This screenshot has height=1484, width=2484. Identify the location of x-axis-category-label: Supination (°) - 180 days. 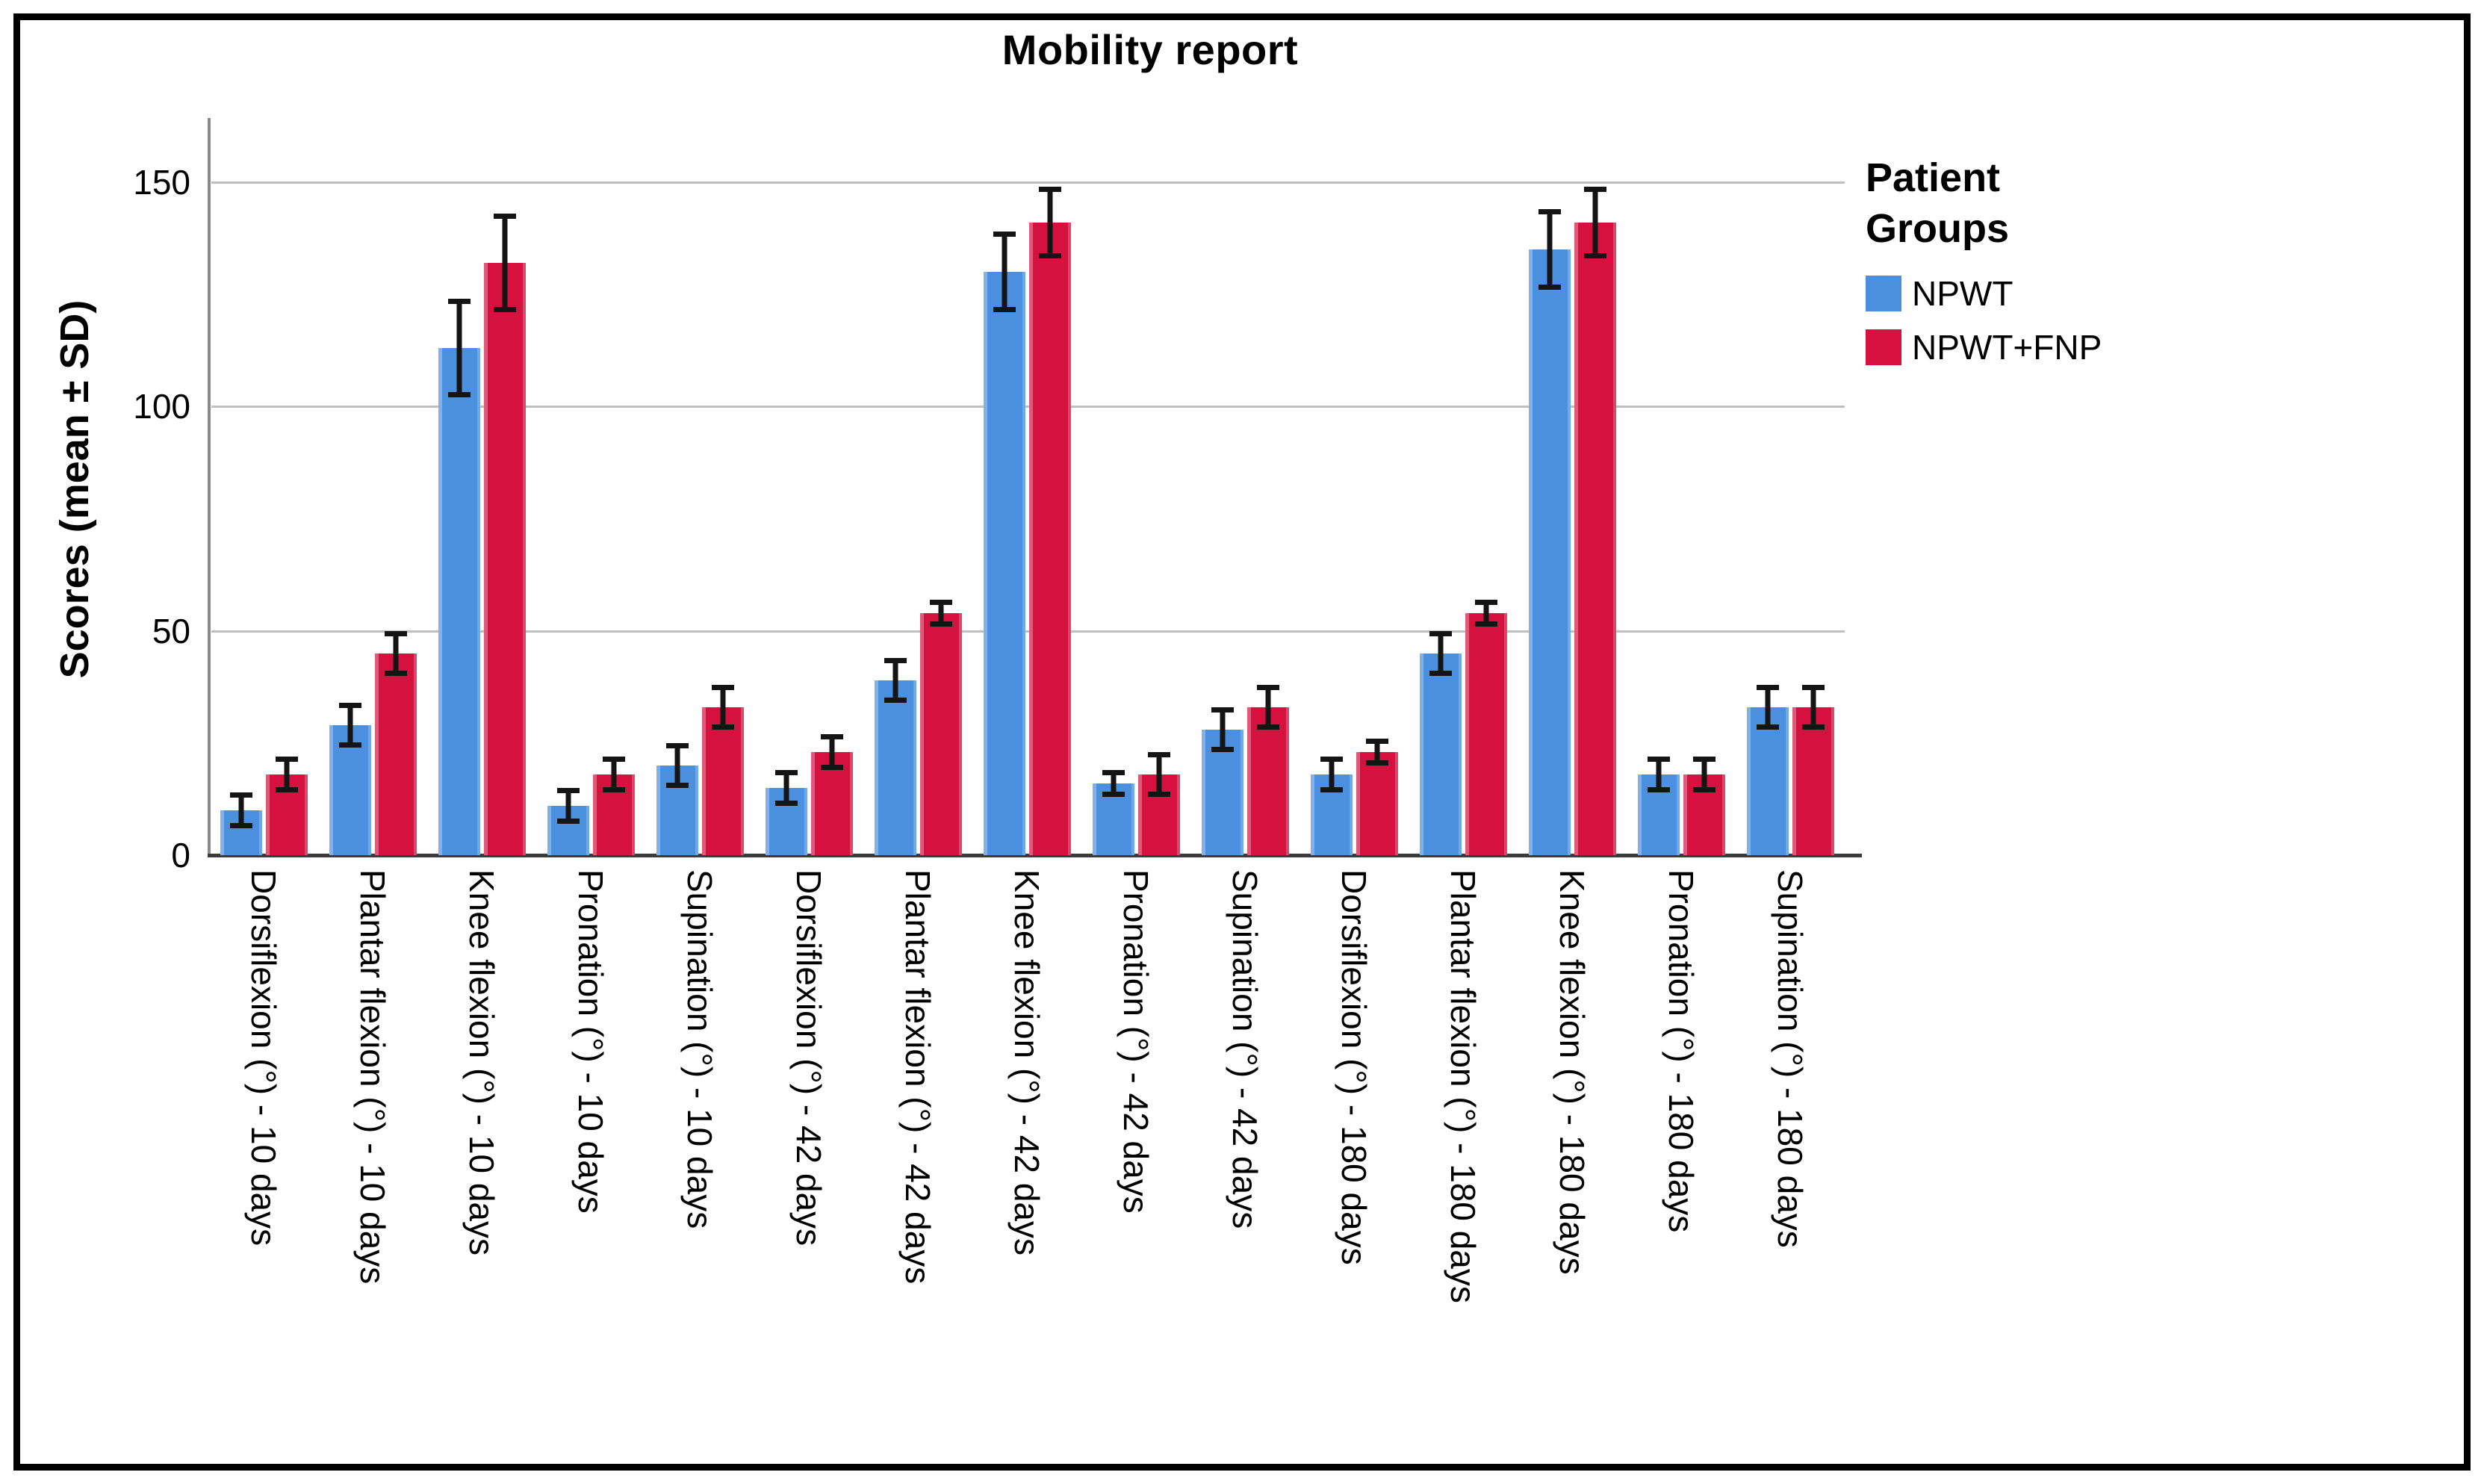
(1790, 1058).